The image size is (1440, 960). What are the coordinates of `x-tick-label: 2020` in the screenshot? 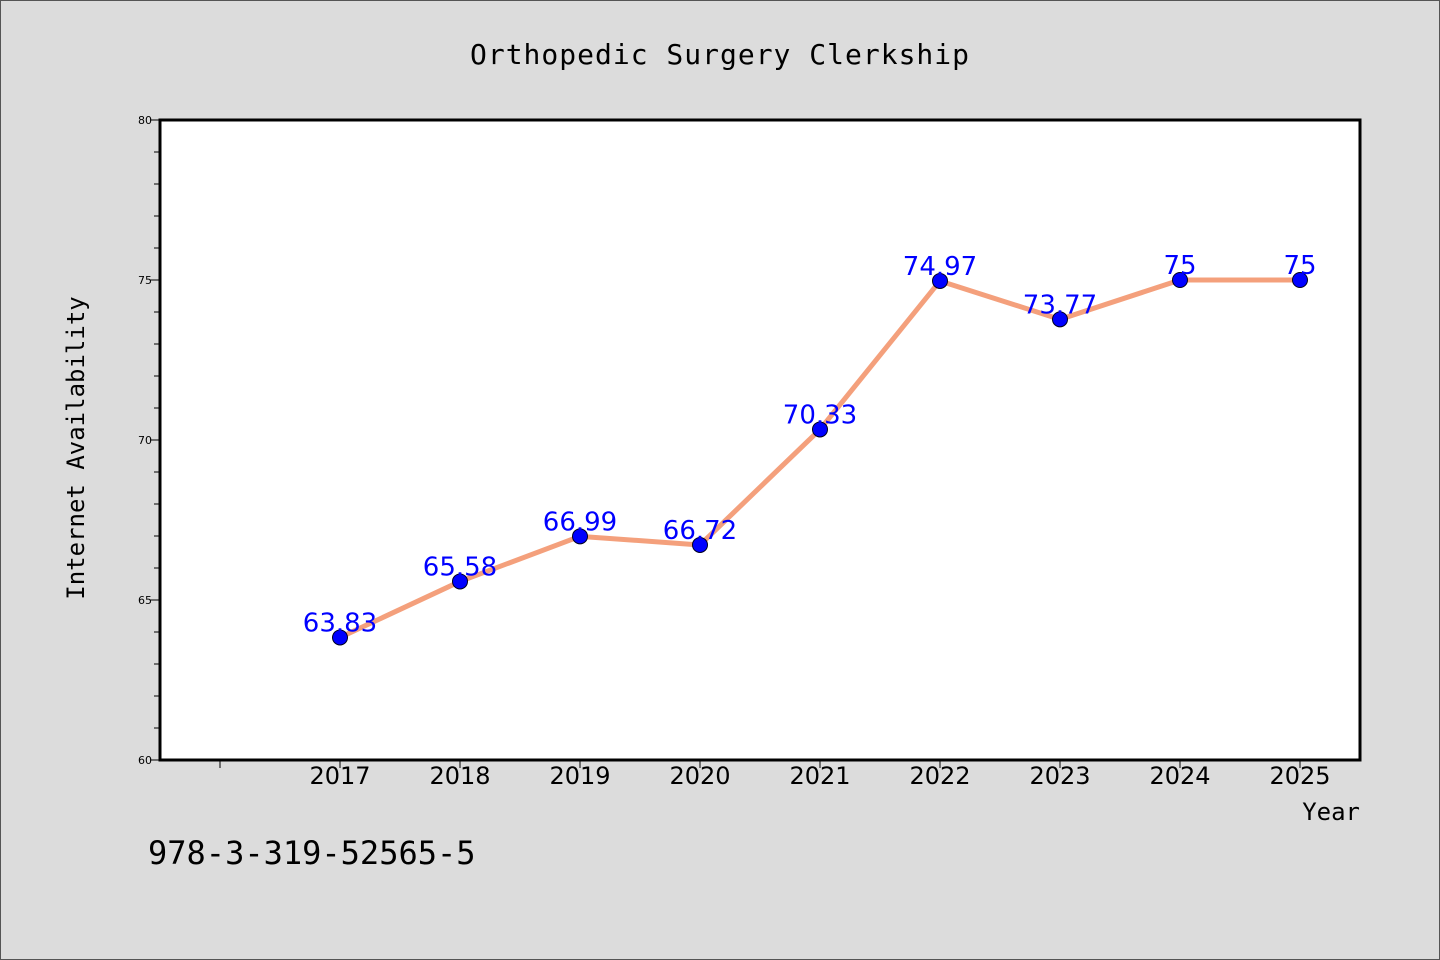 It's located at (699, 776).